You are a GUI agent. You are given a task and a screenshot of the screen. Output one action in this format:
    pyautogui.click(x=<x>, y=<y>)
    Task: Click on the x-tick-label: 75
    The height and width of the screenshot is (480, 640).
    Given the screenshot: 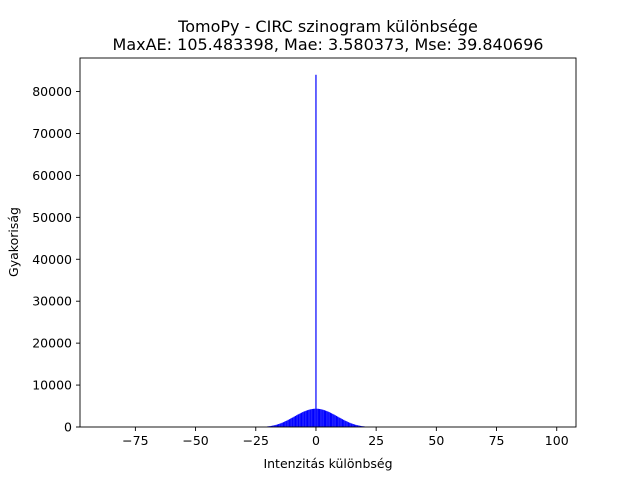 What is the action you would take?
    pyautogui.click(x=497, y=440)
    